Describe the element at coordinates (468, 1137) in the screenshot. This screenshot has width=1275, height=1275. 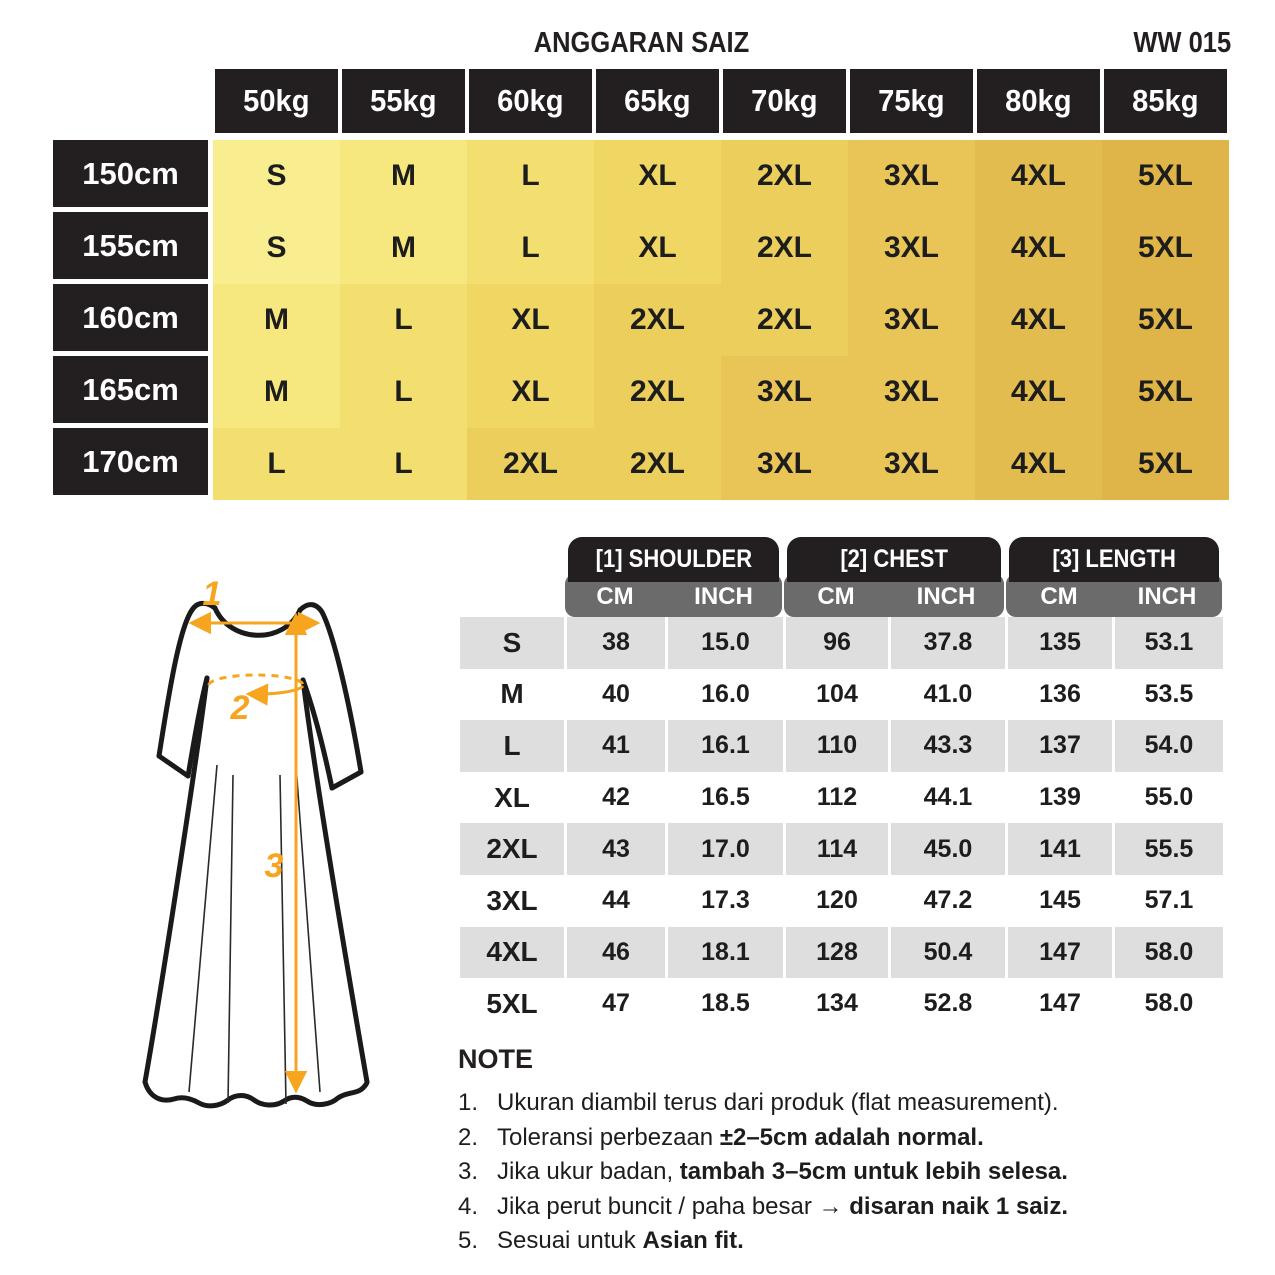
I see `note-number: 2.` at that location.